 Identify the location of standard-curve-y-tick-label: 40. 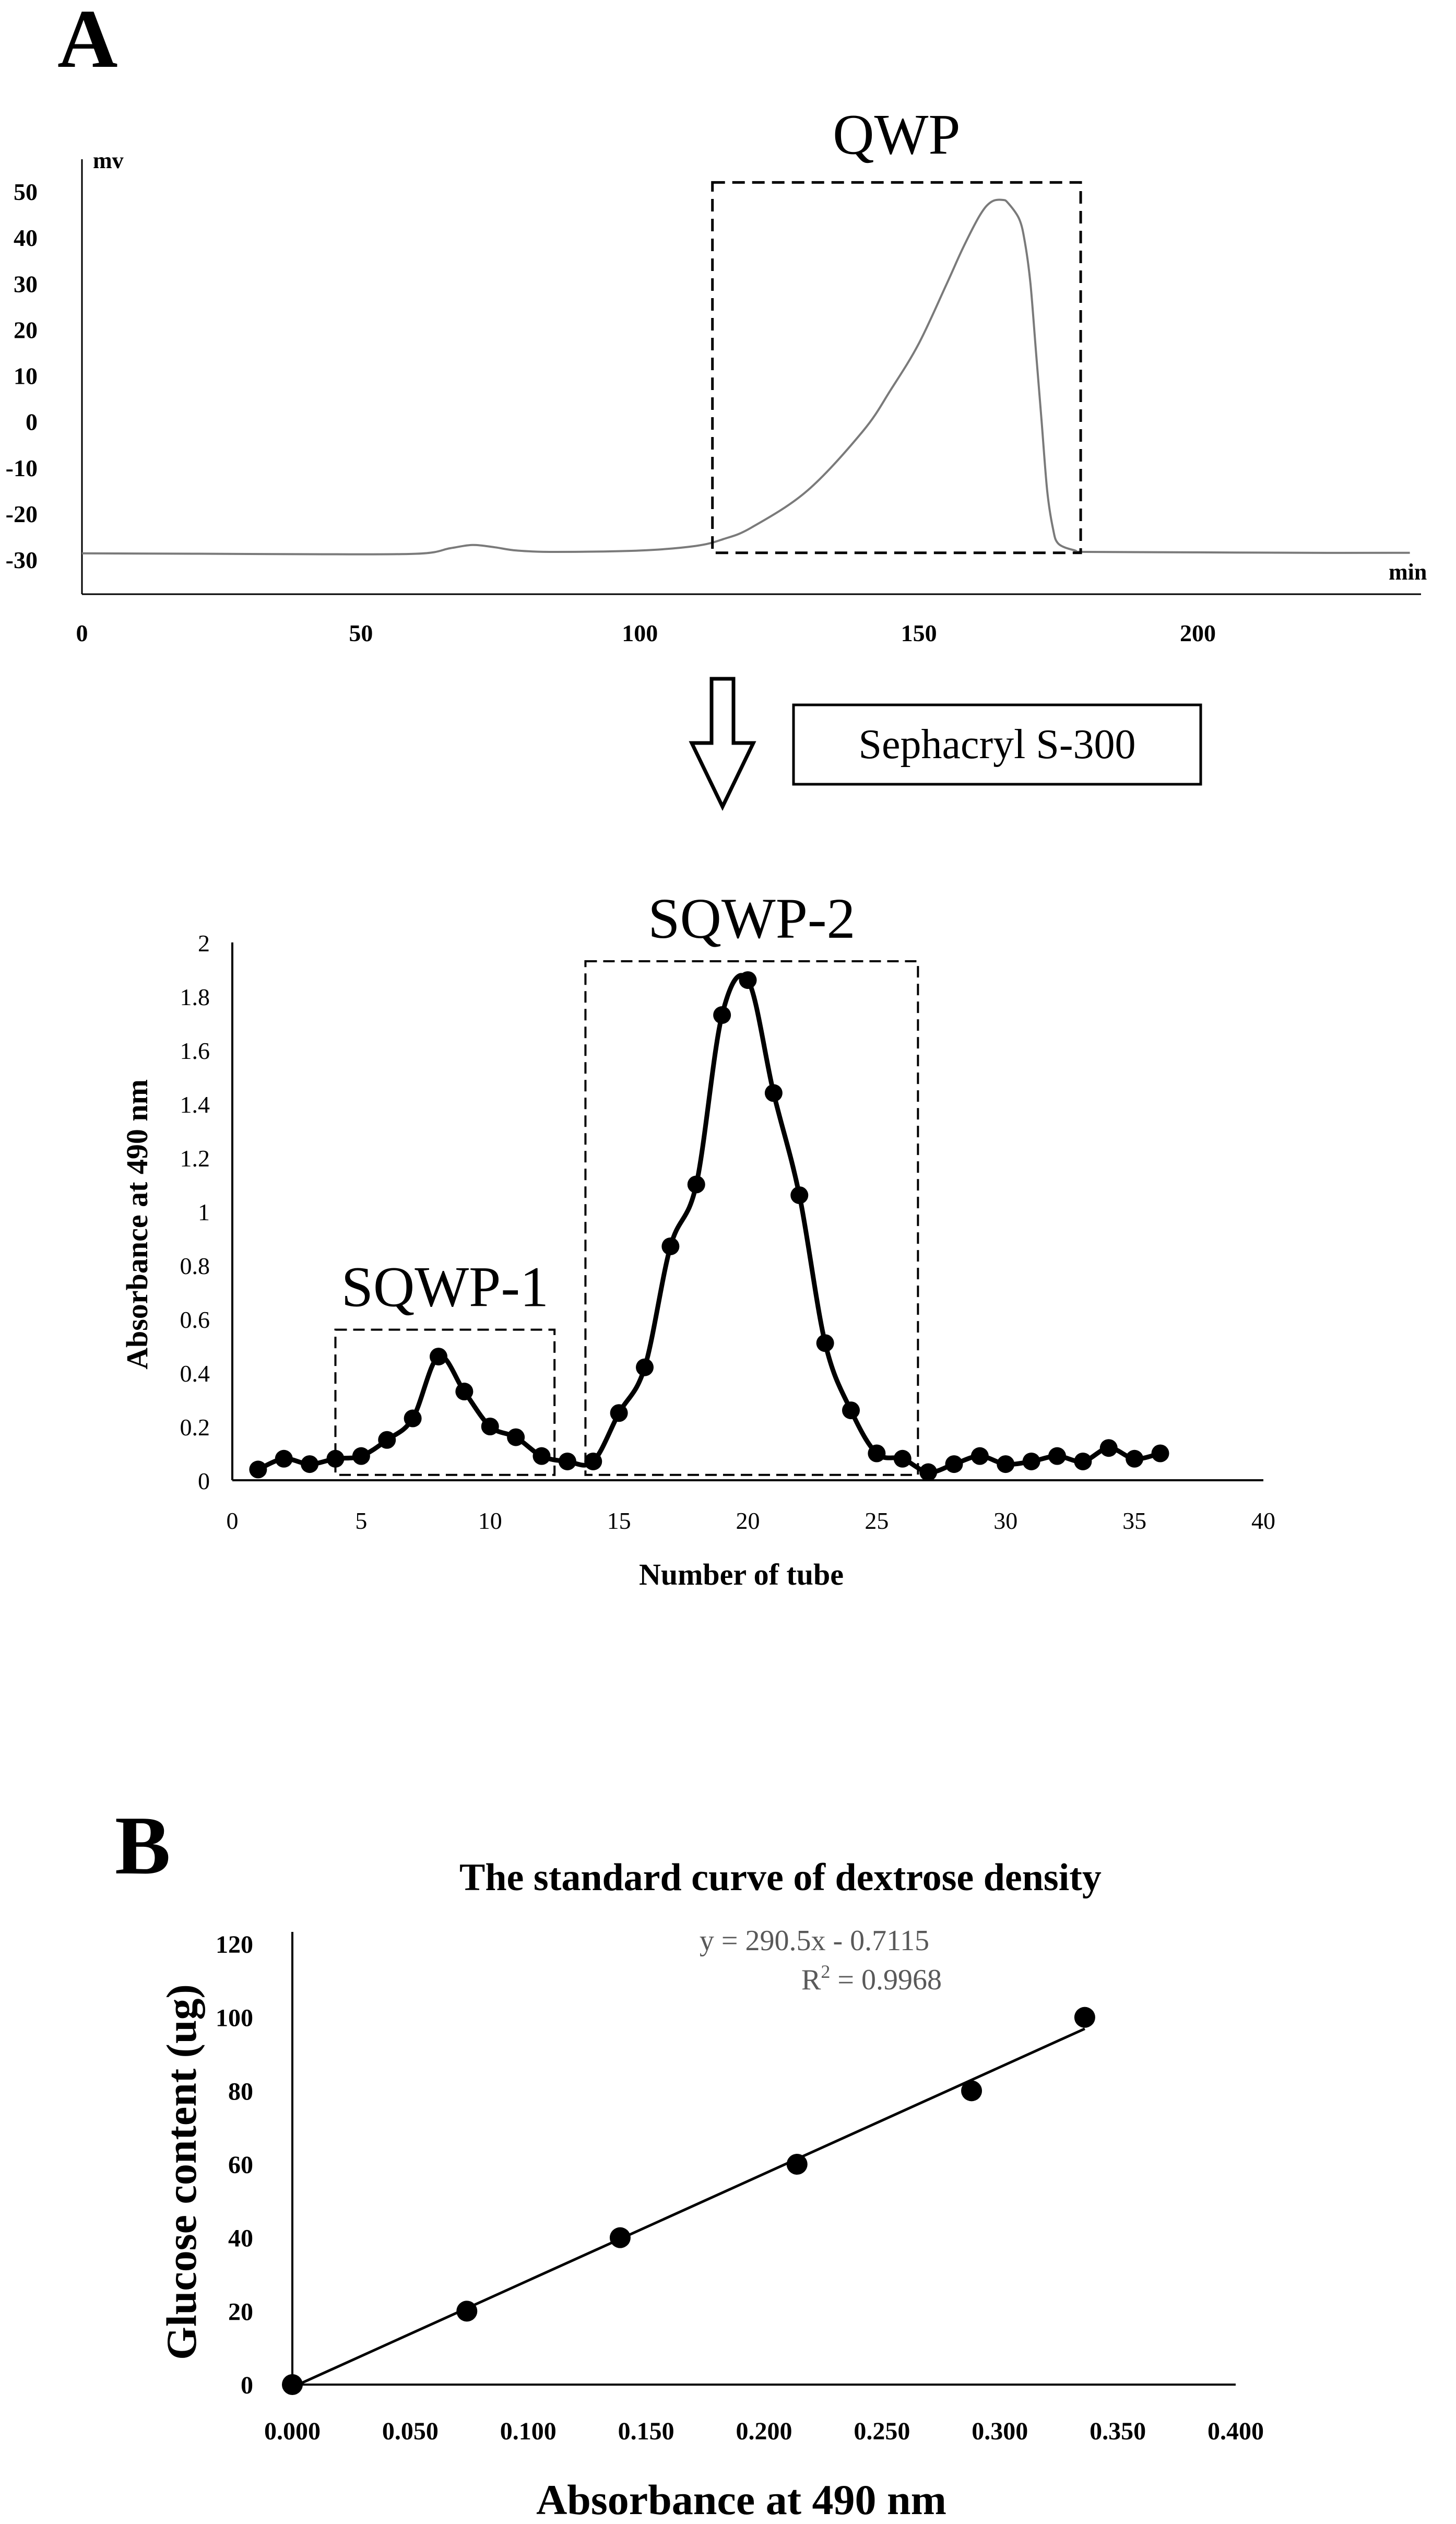
(241, 2238).